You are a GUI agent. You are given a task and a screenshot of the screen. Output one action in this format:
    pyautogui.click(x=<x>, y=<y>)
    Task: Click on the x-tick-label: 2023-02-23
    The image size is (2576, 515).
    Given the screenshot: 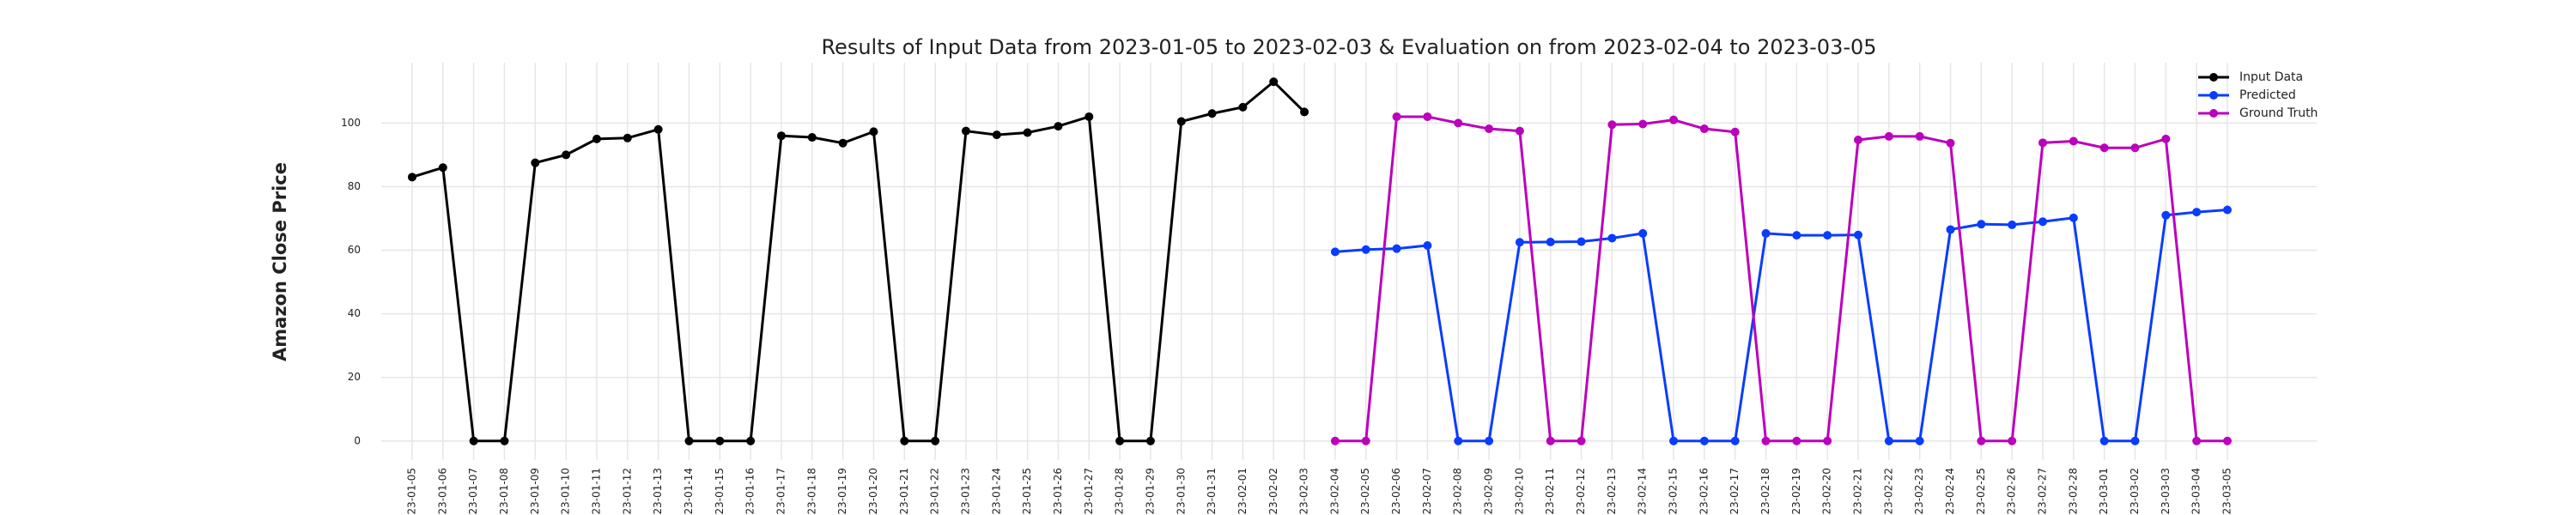 What is the action you would take?
    pyautogui.click(x=1919, y=491)
    